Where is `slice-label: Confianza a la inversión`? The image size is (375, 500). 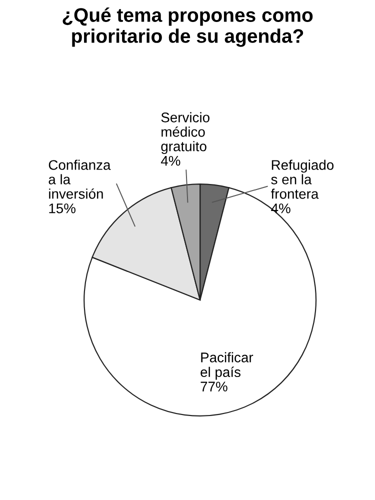 slice-label: Confianza a la inversión is located at coordinates (79, 179).